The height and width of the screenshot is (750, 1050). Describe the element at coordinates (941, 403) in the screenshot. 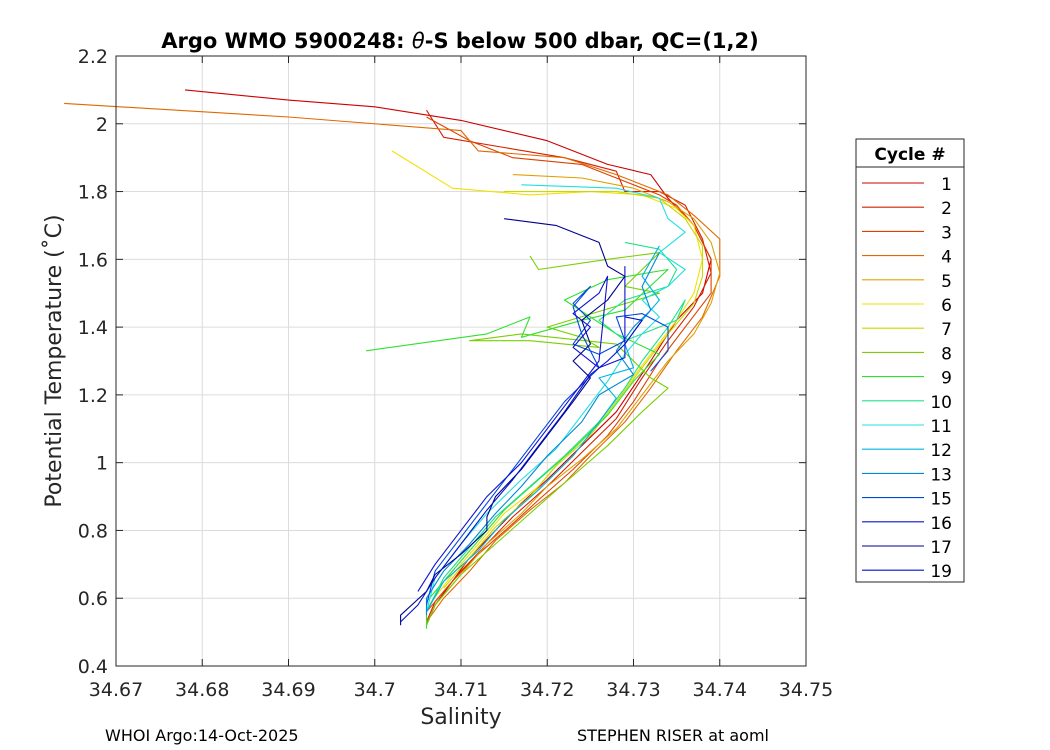

I see `legend-label-cycle-10: 10` at that location.